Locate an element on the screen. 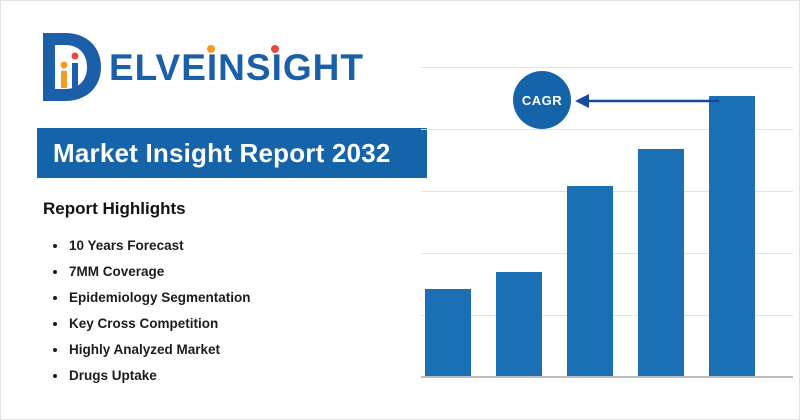 Image resolution: width=800 pixels, height=420 pixels. report-title: Market Insight Report 2032 is located at coordinates (222, 152).